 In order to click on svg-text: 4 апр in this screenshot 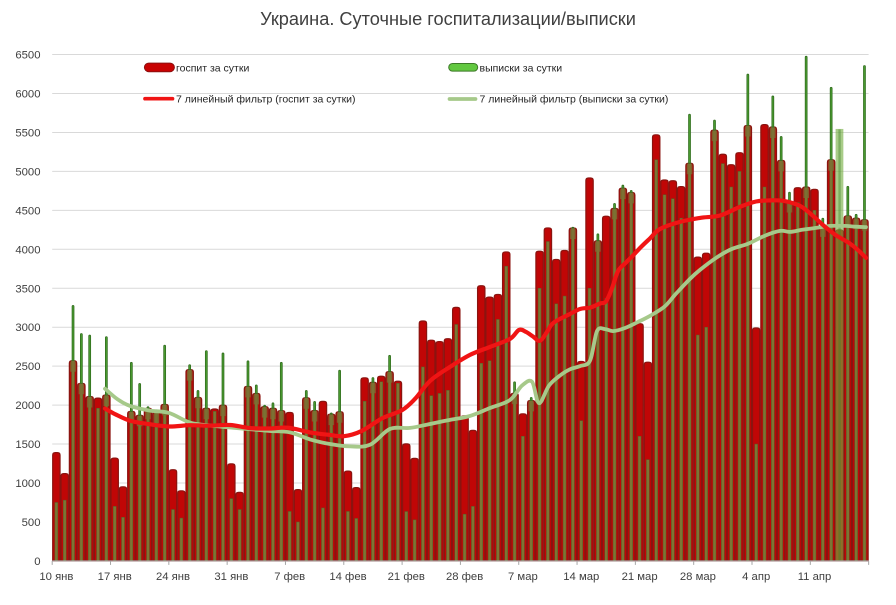, I will do `click(756, 577)`.